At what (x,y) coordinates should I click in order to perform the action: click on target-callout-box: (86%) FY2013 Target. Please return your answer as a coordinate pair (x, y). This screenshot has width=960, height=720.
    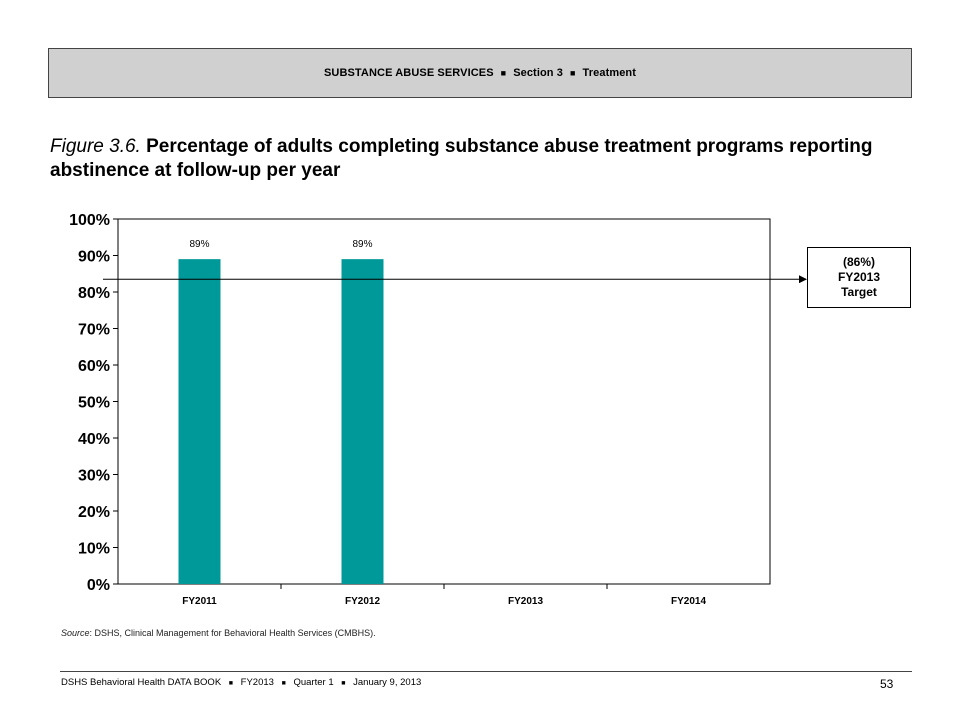
    Looking at the image, I should click on (859, 277).